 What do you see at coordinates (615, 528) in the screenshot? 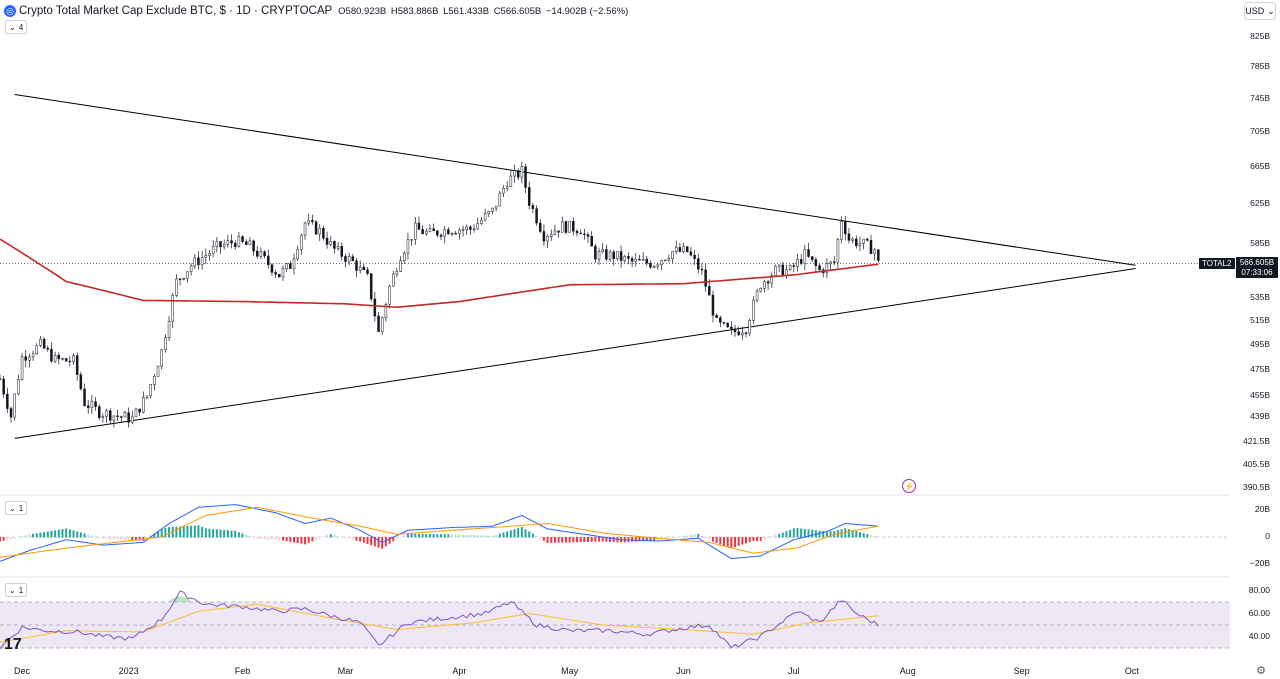
I see `macd-pane` at bounding box center [615, 528].